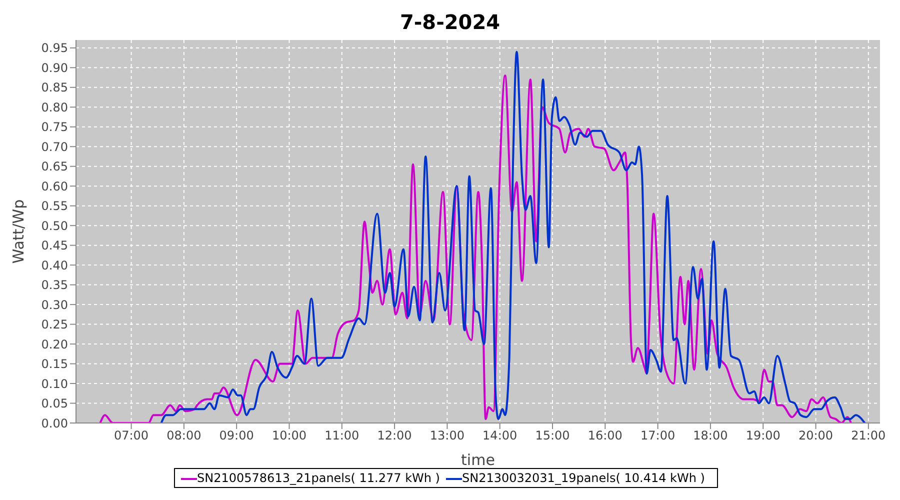 The height and width of the screenshot is (500, 900). I want to click on y-tick-label: 0.95, so click(54, 48).